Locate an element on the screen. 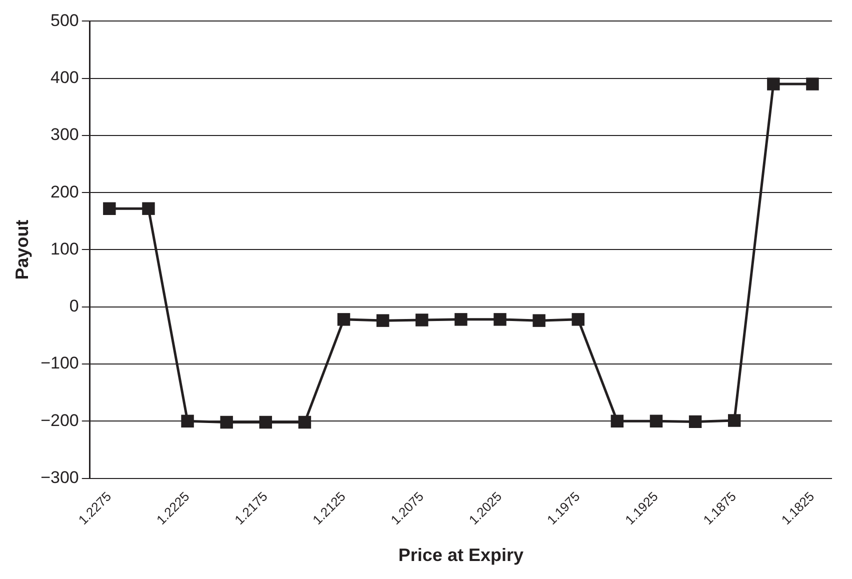  y-tick-label: 500 is located at coordinates (64, 20).